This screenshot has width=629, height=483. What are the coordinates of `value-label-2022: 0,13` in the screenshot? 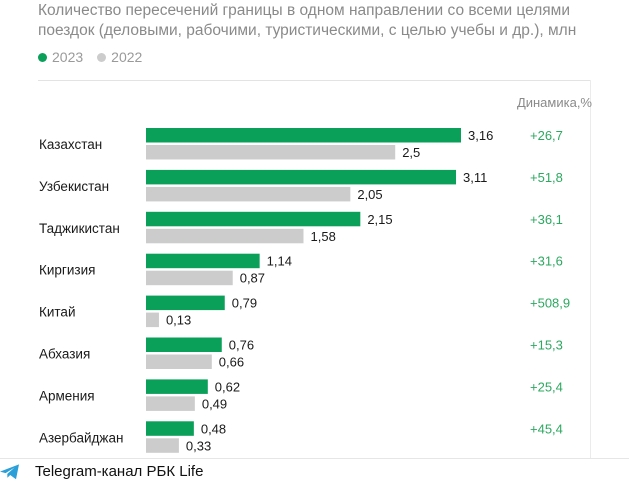 It's located at (178, 320).